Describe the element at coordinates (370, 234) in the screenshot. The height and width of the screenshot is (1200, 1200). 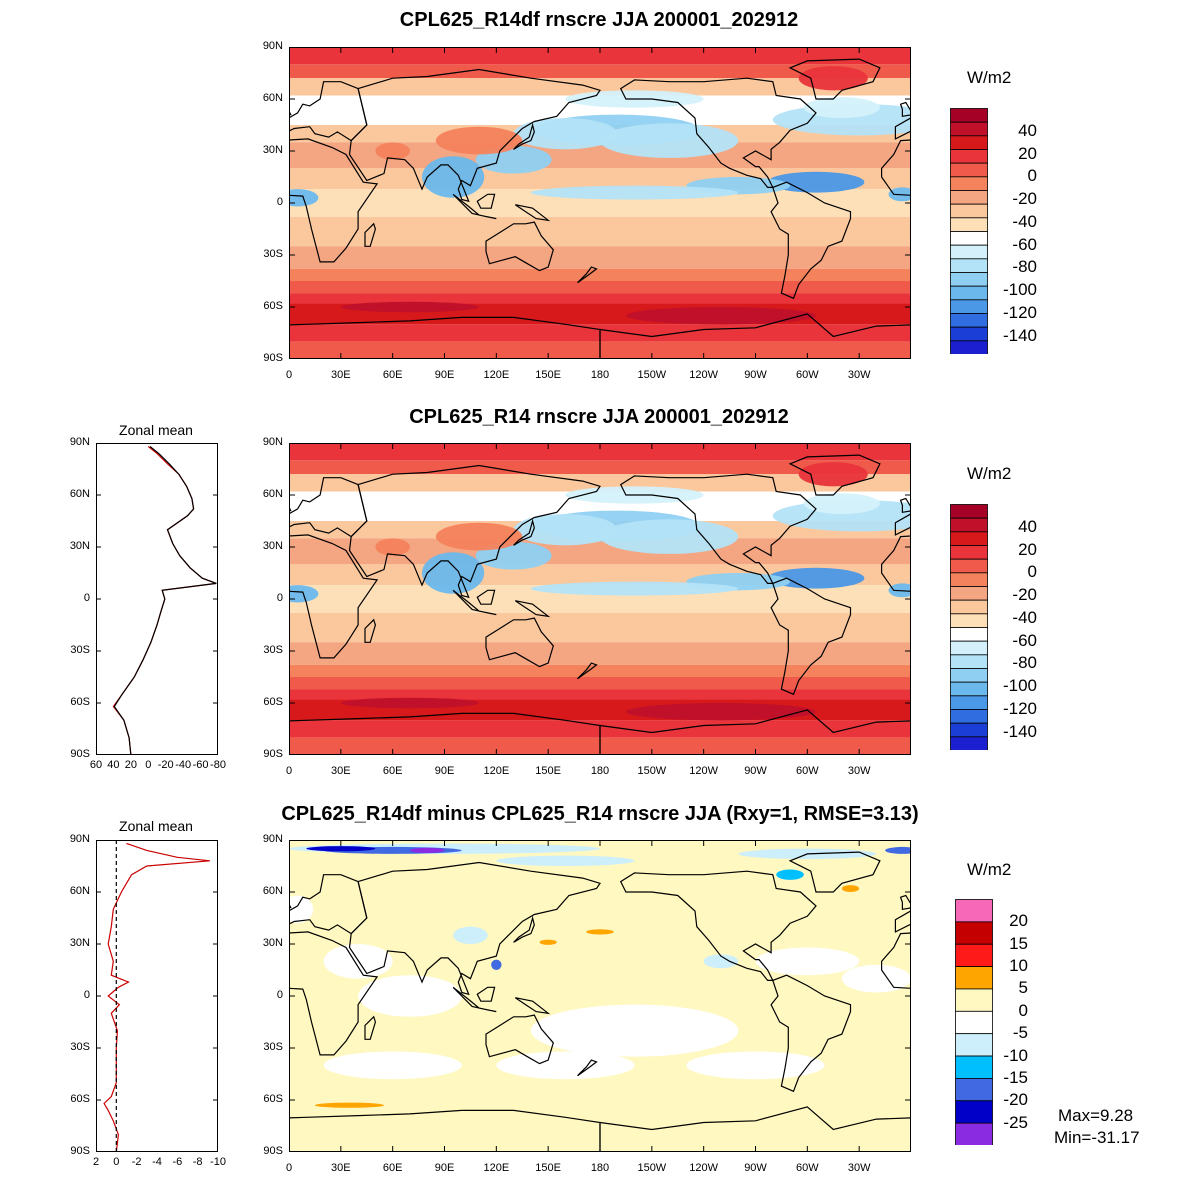
I see `coastline-madagascar` at that location.